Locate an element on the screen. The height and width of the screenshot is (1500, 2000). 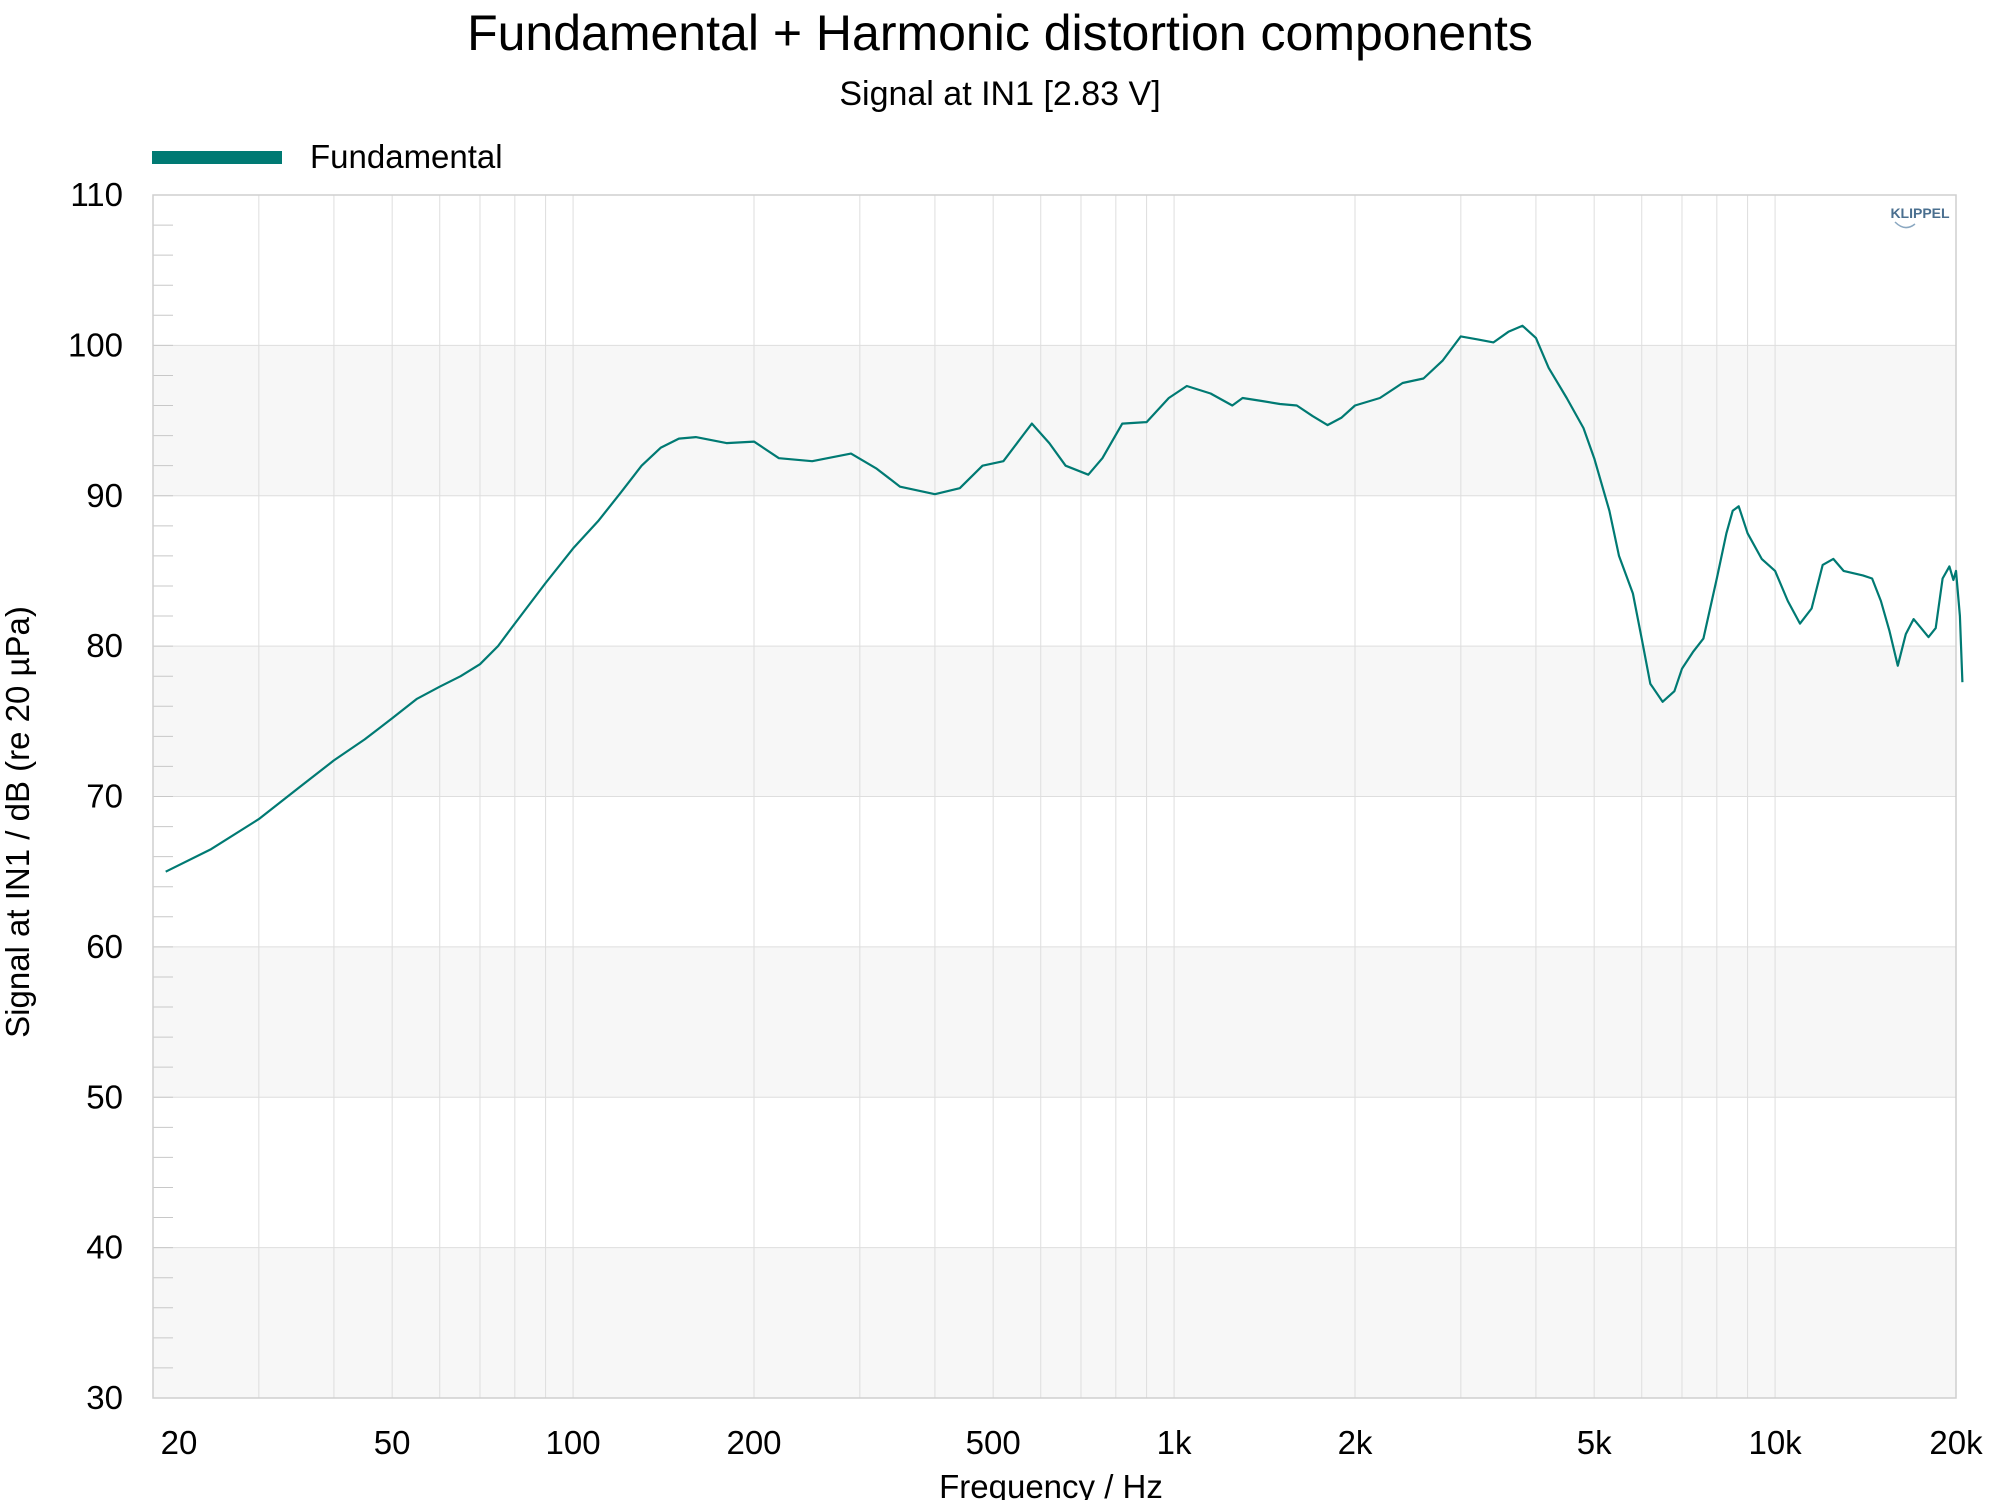
x-tick-label: 5k is located at coordinates (1594, 1442).